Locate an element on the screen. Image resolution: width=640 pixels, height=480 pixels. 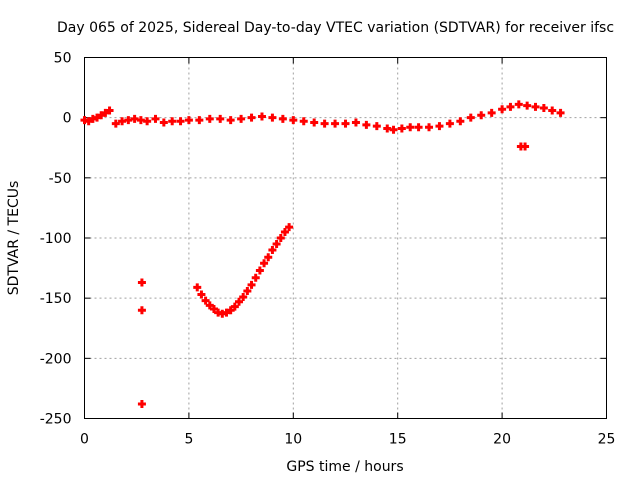
y-tick-label: -150 is located at coordinates (56, 299).